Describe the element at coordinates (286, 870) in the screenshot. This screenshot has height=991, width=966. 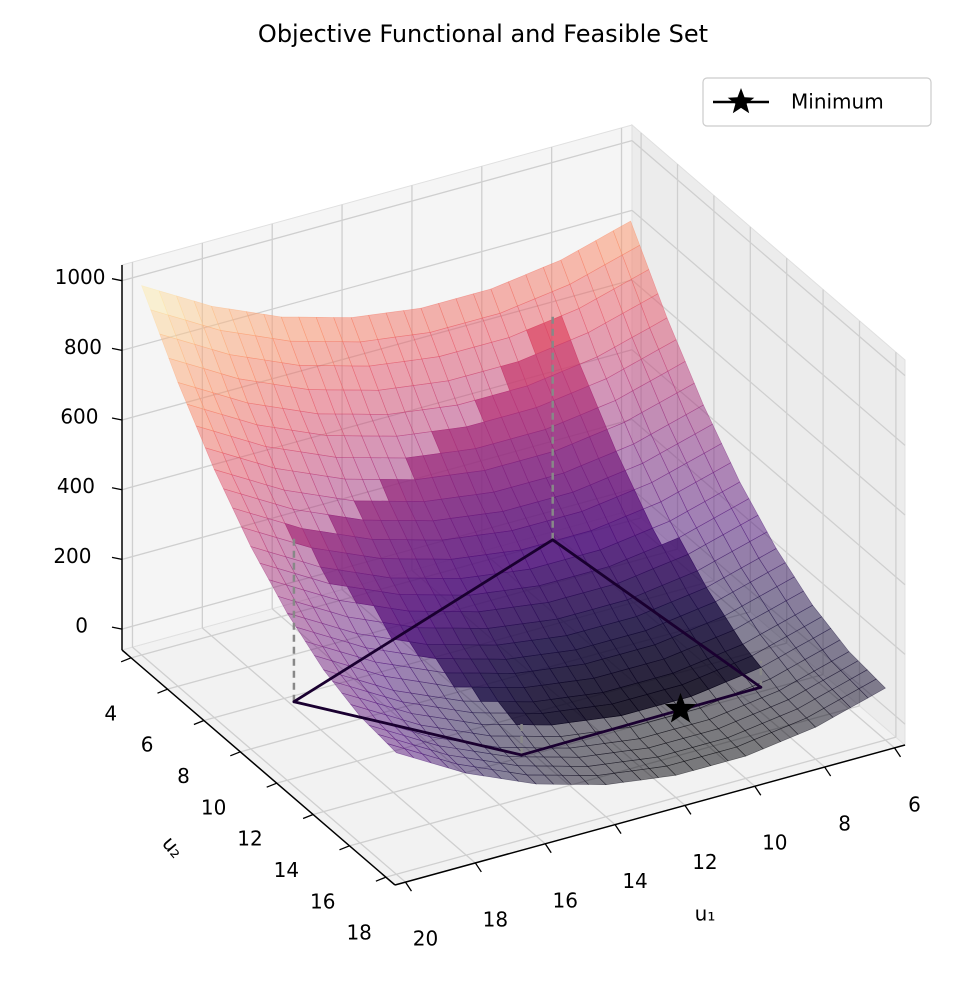
I see `y-tick-label: 14` at that location.